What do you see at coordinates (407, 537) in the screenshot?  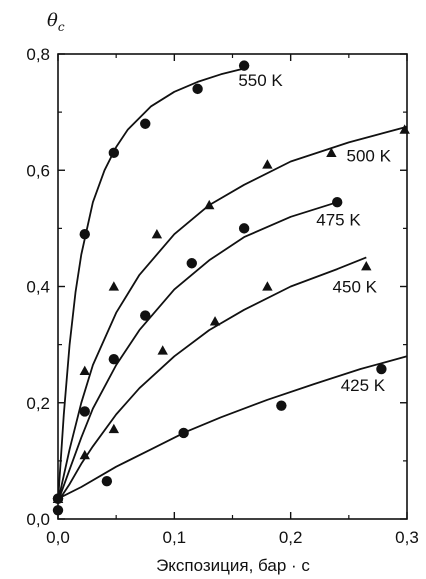 I see `x-tick-label: 0,3` at bounding box center [407, 537].